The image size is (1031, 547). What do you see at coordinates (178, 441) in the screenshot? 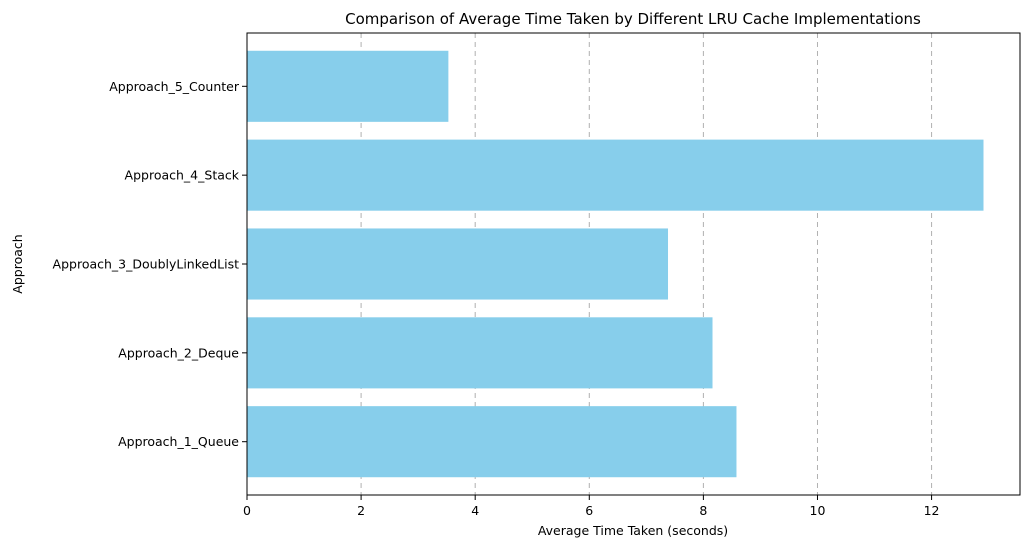
I see `y-tick-label: Approach_1_Queue` at bounding box center [178, 441].